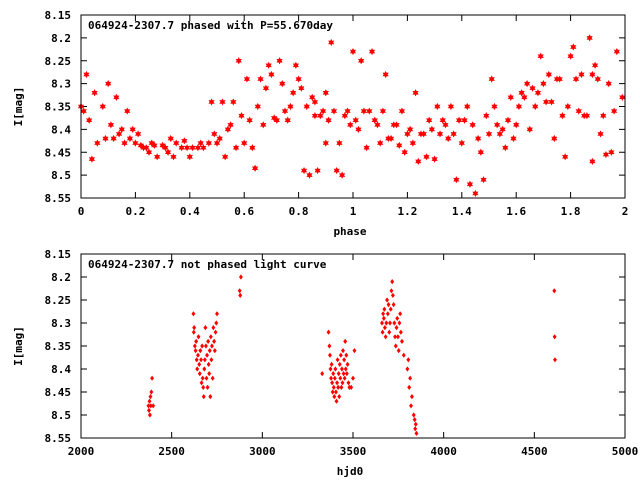 The image size is (640, 480). Describe the element at coordinates (58, 61) in the screenshot. I see `phased-y-tick-label: 8.25` at that location.